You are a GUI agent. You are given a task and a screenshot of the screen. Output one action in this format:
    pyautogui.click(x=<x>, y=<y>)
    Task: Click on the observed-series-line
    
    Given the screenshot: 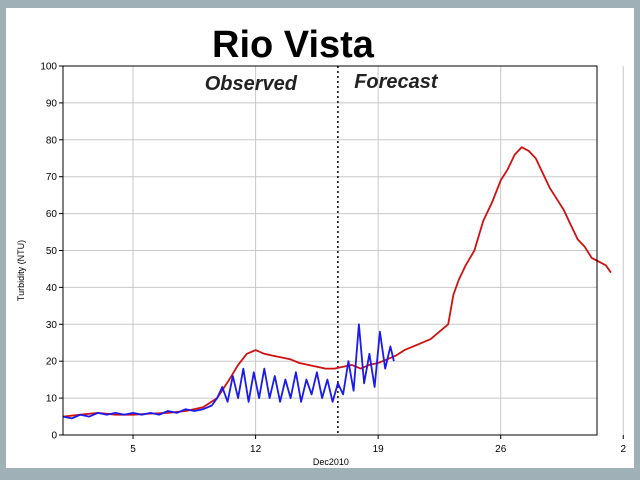 What is the action you would take?
    pyautogui.click(x=228, y=371)
    